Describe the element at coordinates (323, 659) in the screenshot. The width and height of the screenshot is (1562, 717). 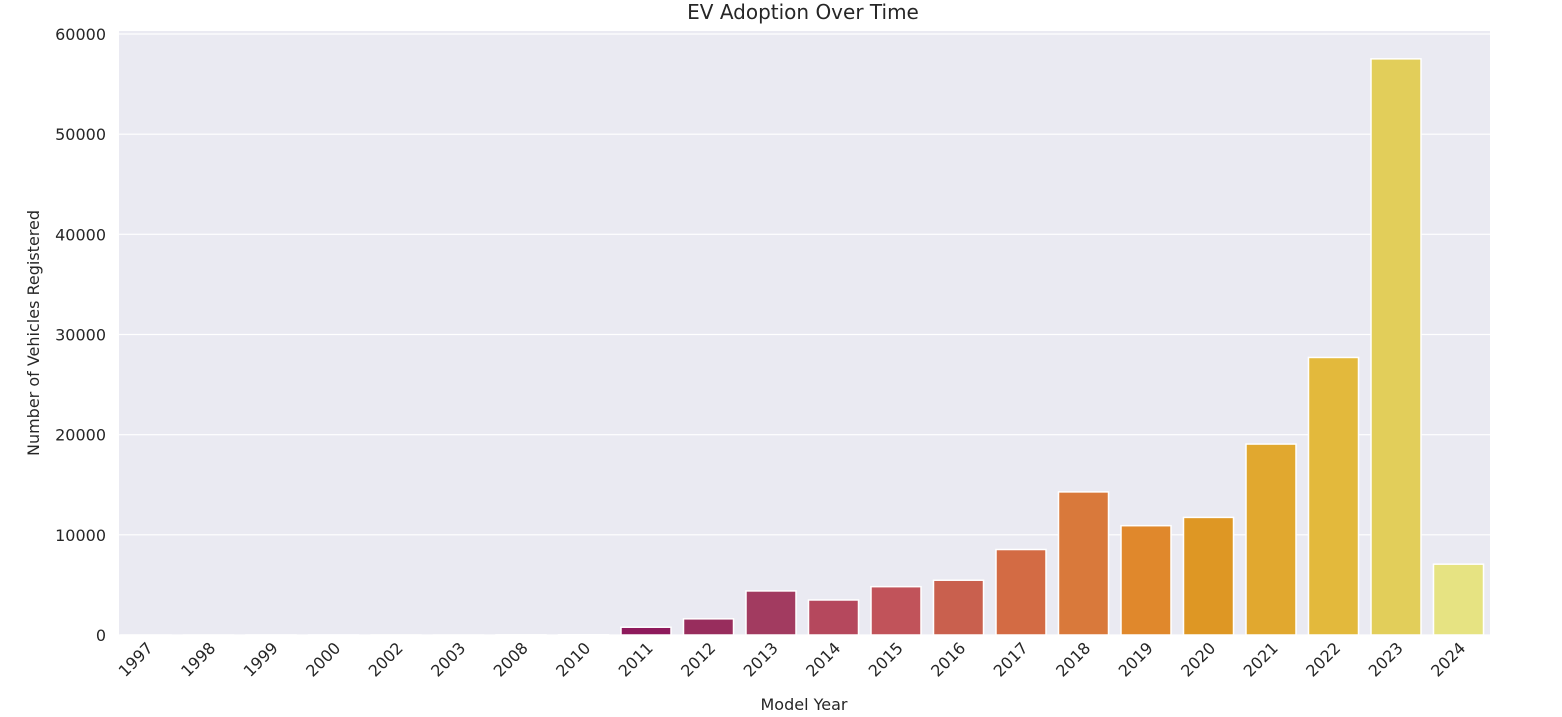
I see `x-tick-label: 2000` at that location.